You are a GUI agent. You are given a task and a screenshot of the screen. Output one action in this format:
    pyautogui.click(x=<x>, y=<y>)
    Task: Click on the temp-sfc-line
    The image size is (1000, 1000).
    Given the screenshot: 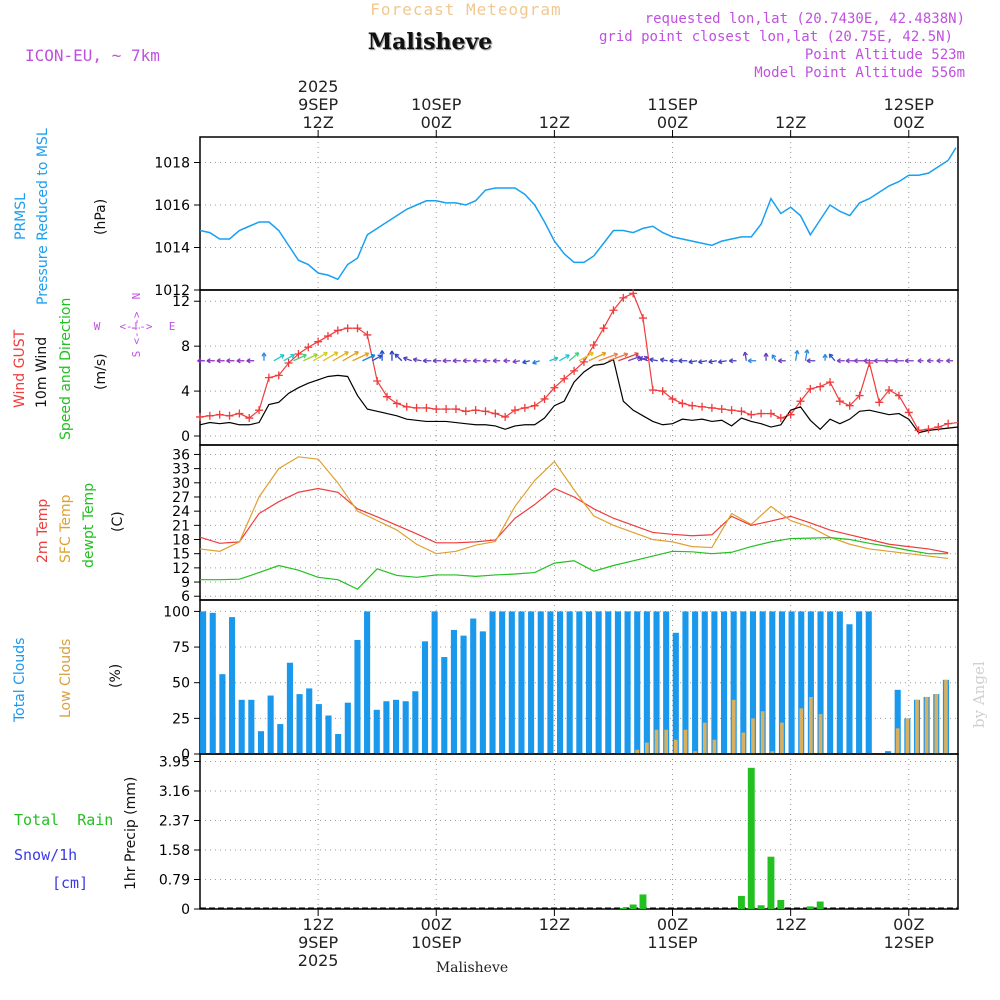 What is the action you would take?
    pyautogui.click(x=574, y=508)
    